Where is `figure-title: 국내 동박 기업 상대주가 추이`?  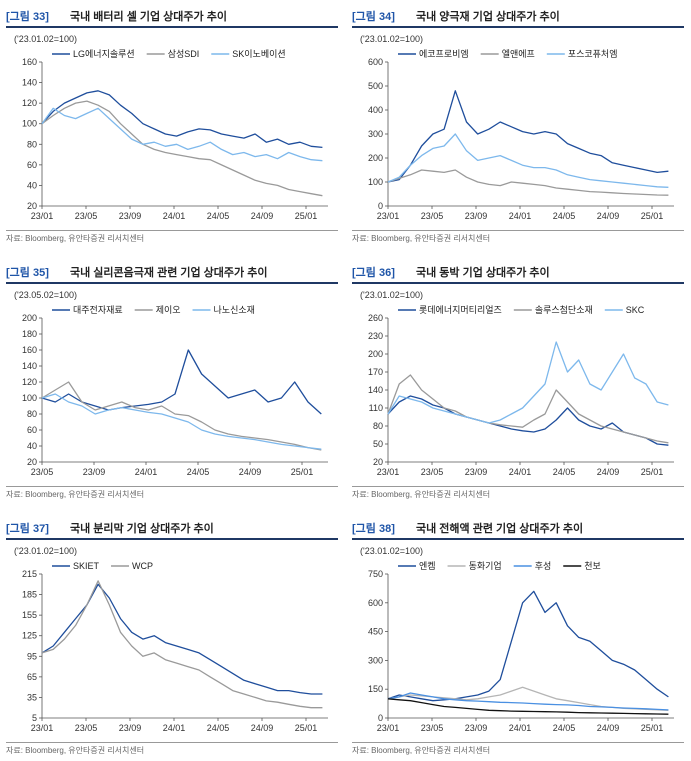 figure-title: 국내 동박 기업 상대주가 추이 is located at coordinates (483, 273).